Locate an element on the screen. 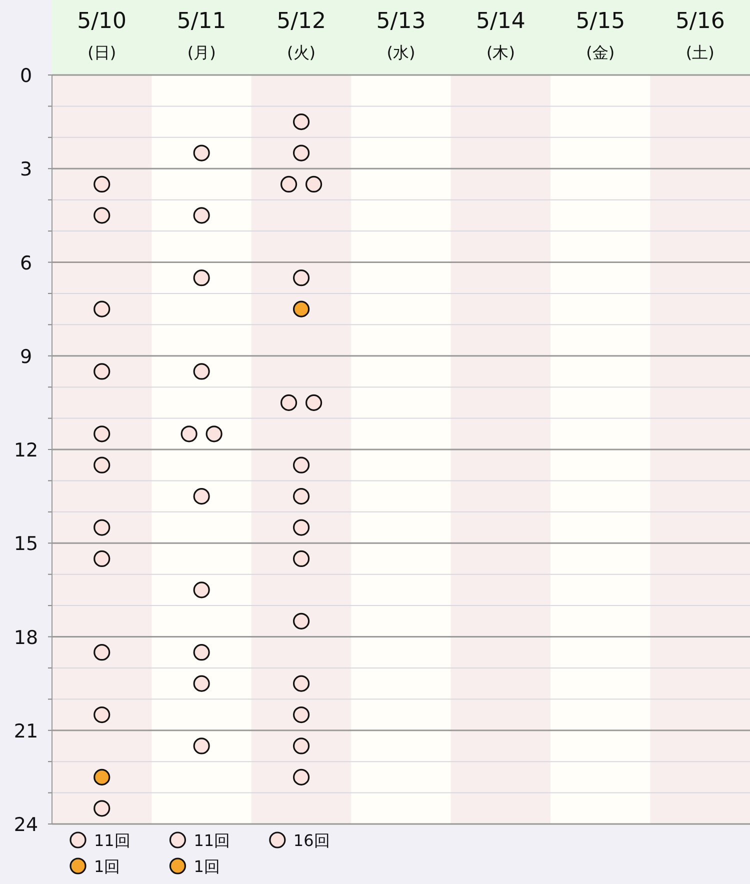 Image resolution: width=750 pixels, height=884 pixels. x-tick-label: 5/15 (金) is located at coordinates (601, 35).